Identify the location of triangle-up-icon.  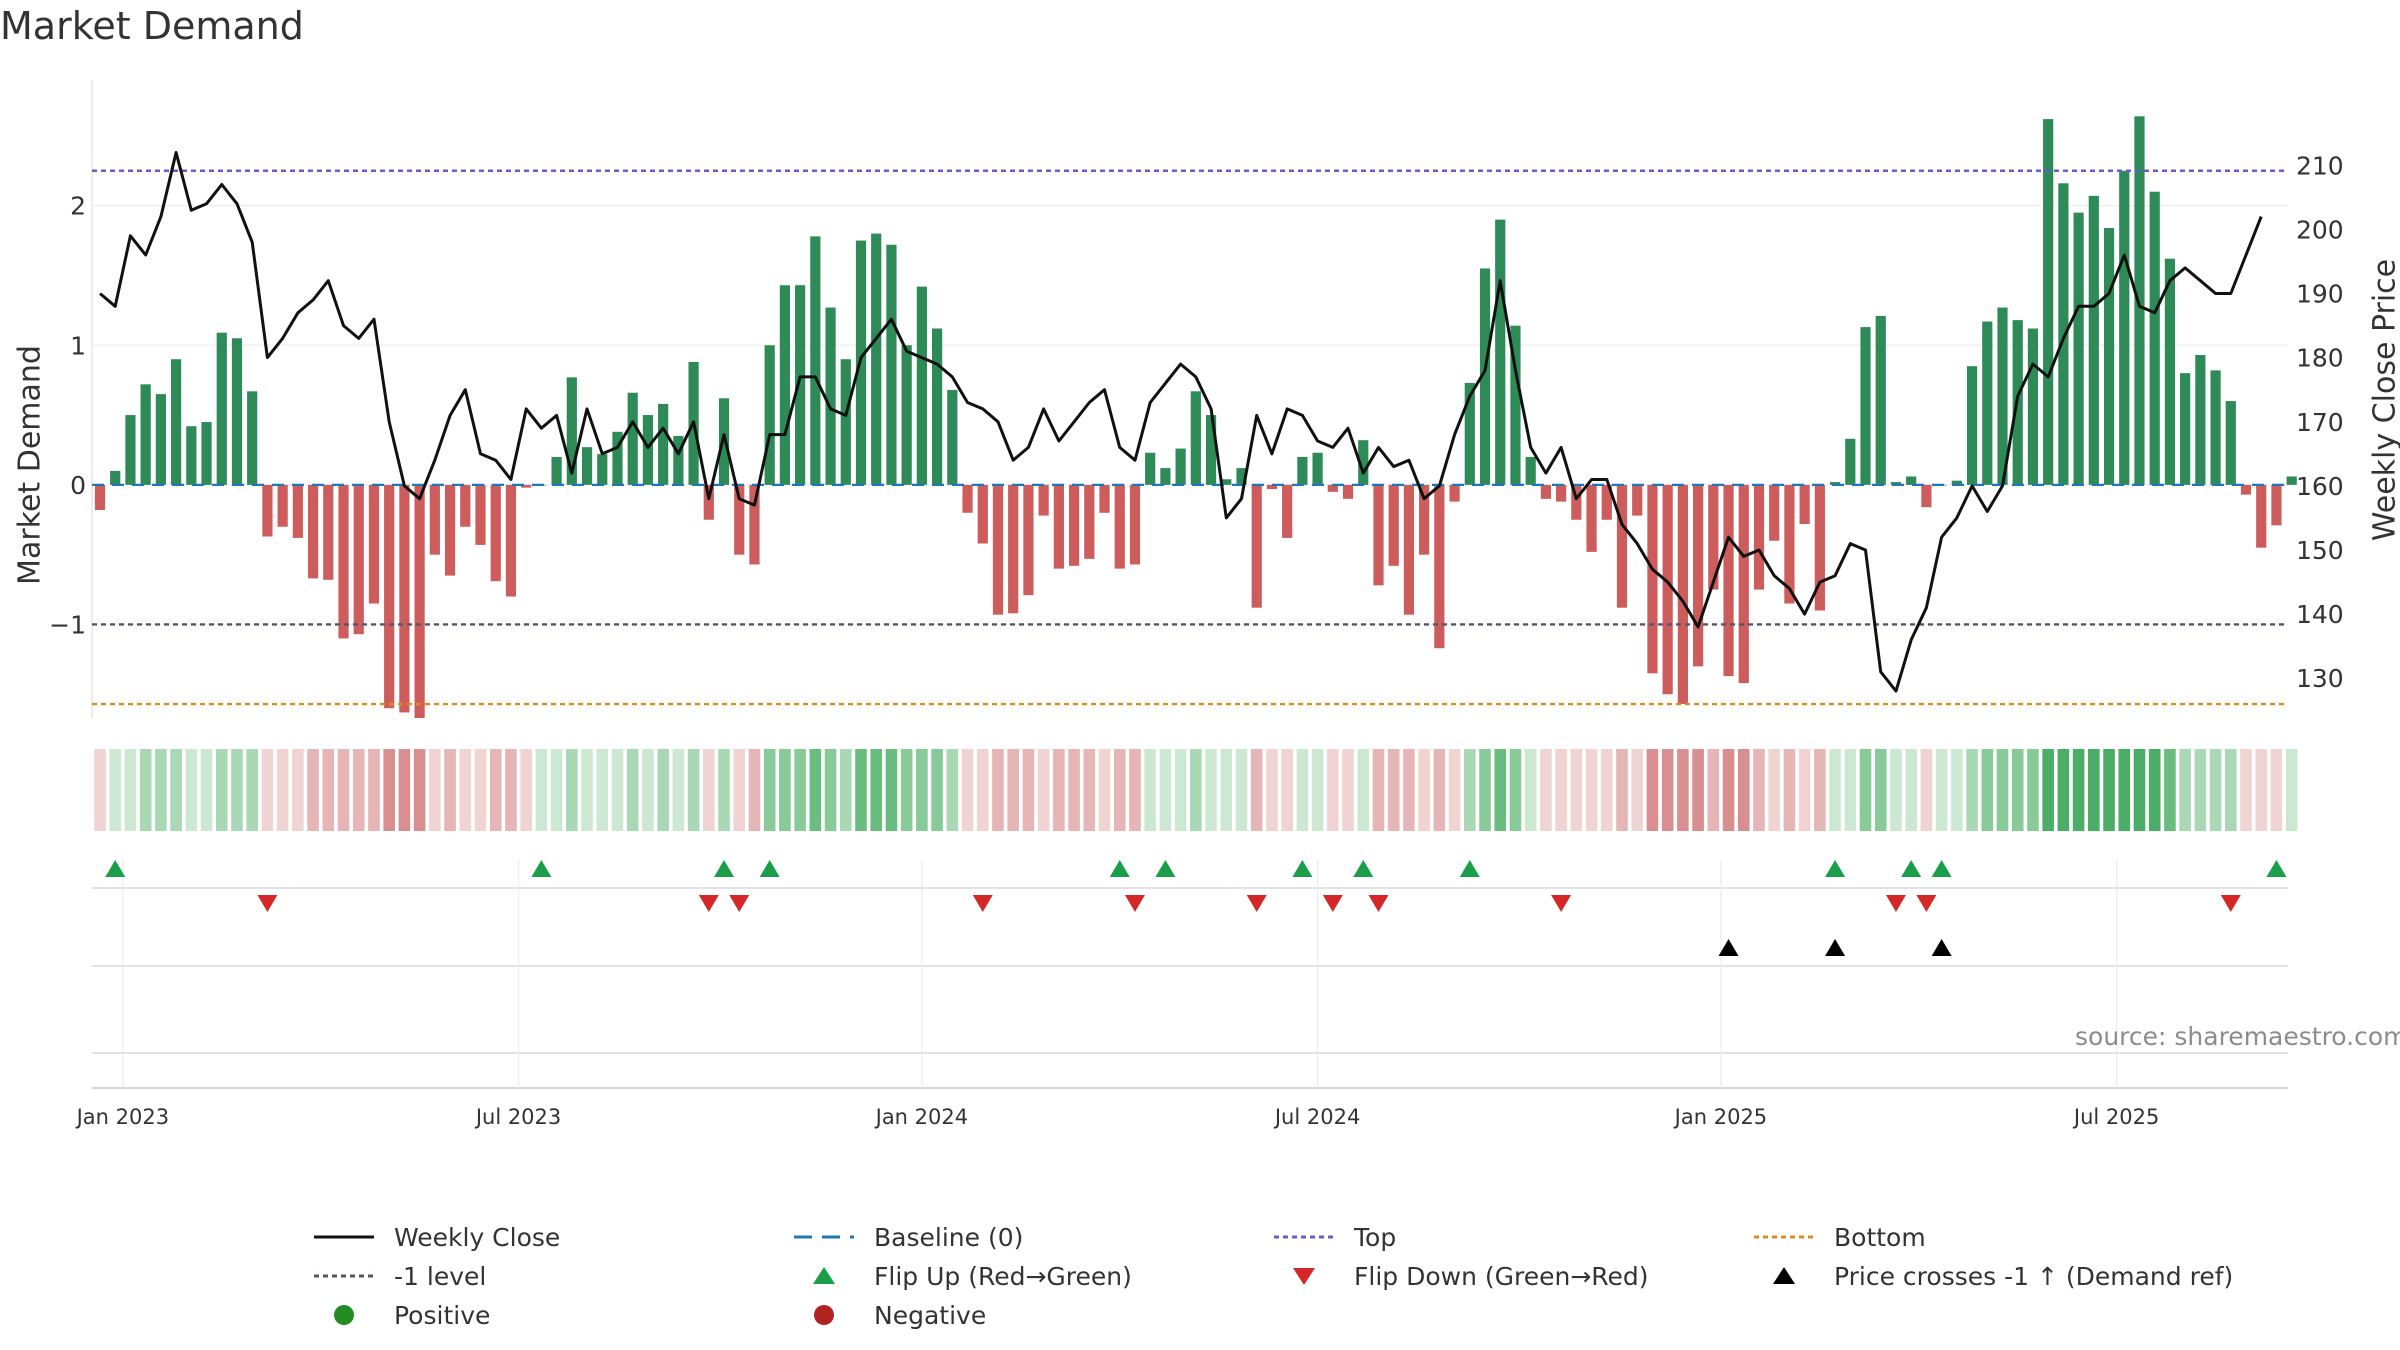
(824, 1275).